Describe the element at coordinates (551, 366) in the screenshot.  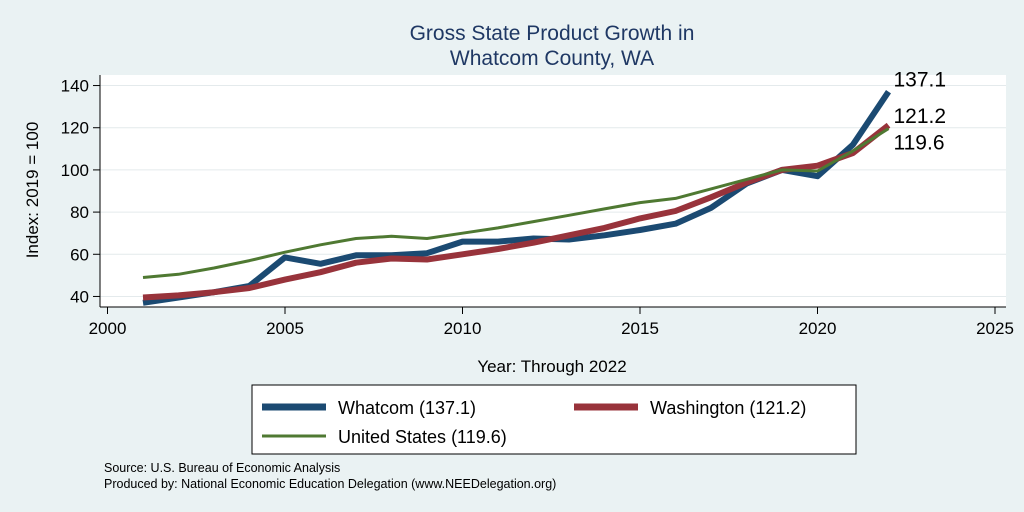
I see `x-axis-title: Year: Through 2022` at that location.